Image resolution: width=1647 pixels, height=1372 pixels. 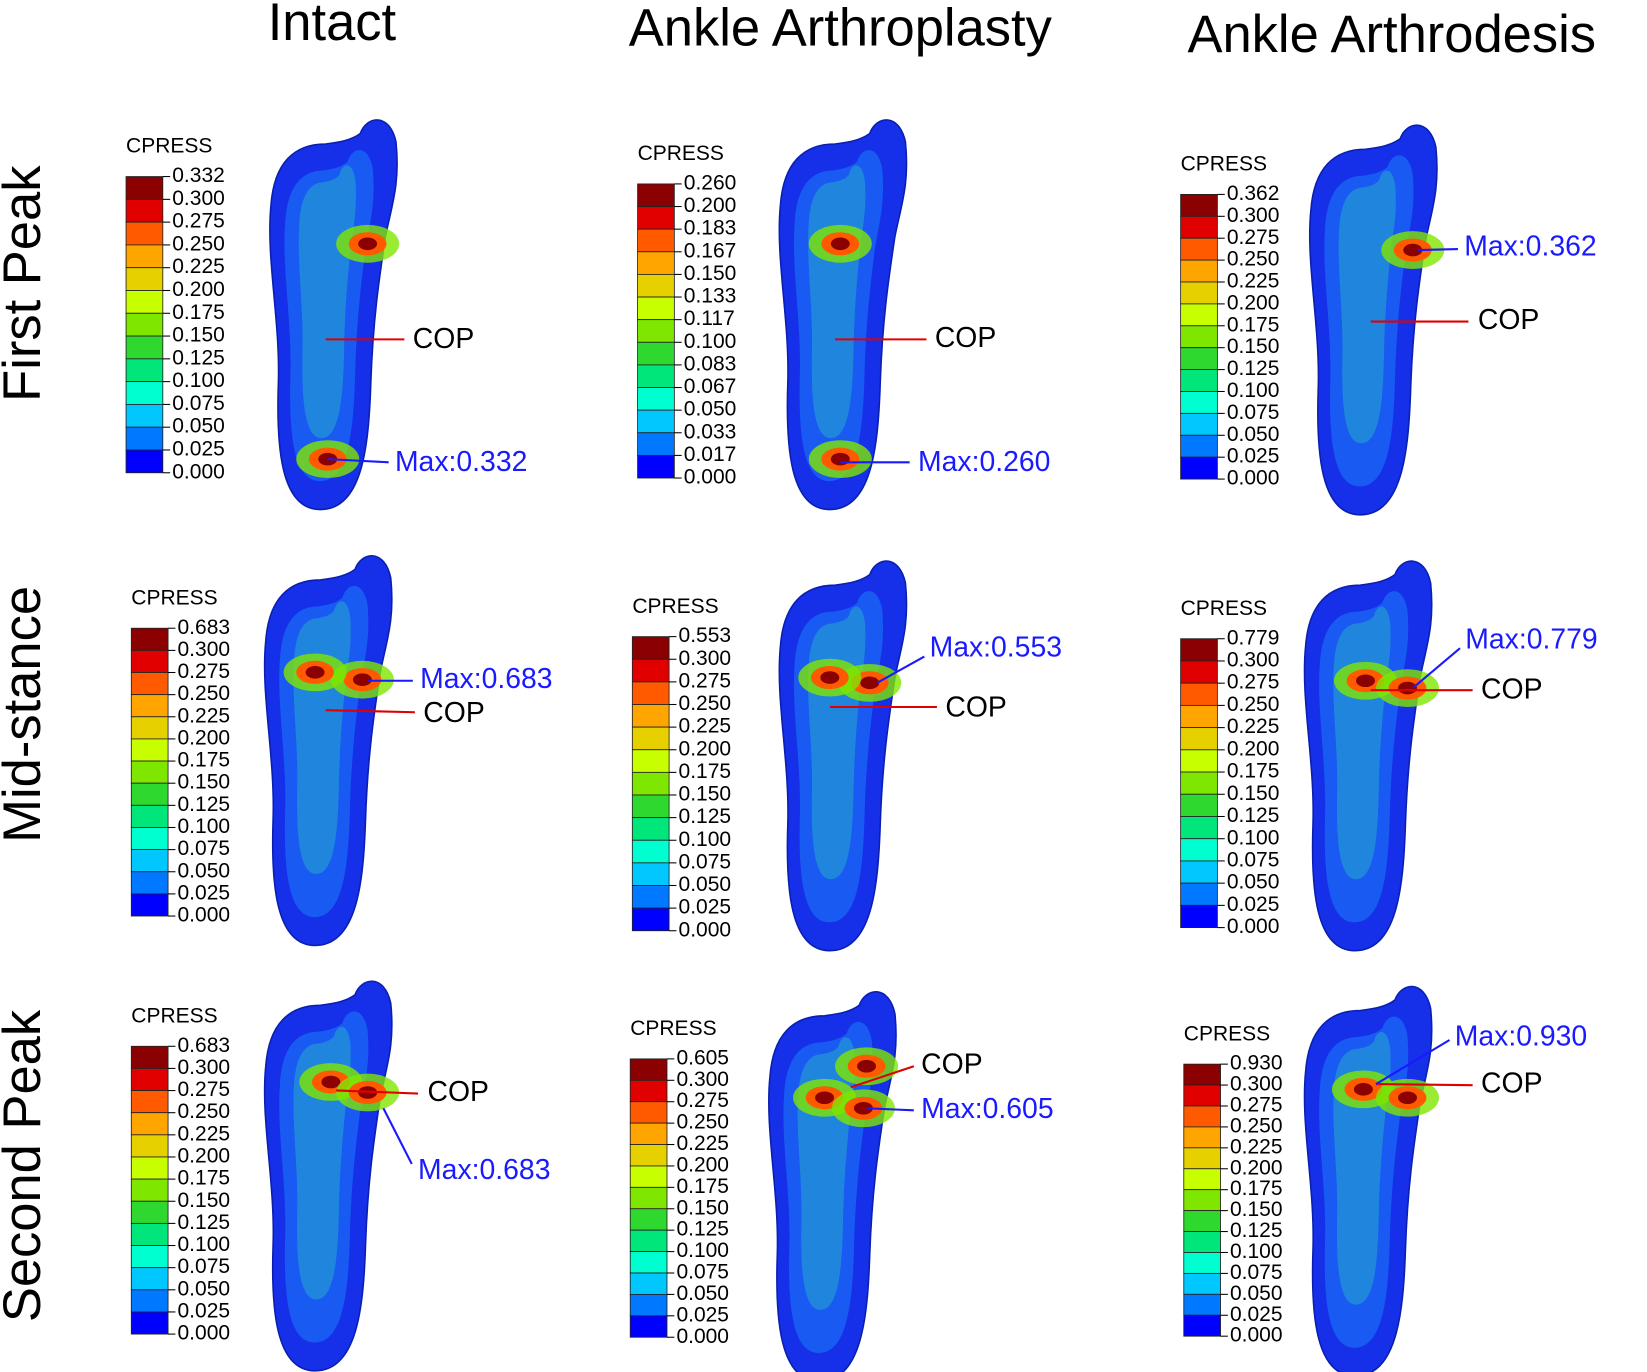 What do you see at coordinates (1521, 1036) in the screenshot?
I see `max-label: Max:0.930` at bounding box center [1521, 1036].